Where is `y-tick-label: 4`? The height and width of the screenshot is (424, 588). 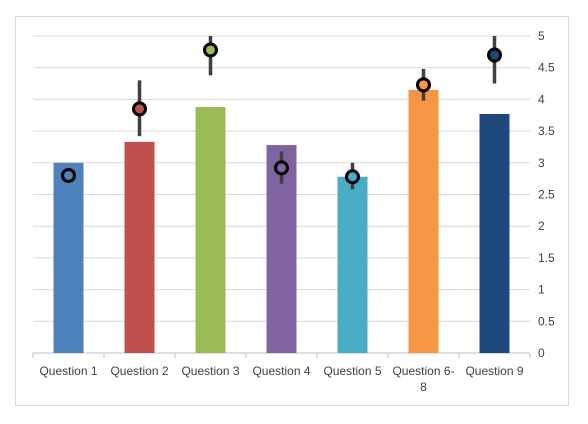 y-tick-label: 4 is located at coordinates (541, 99).